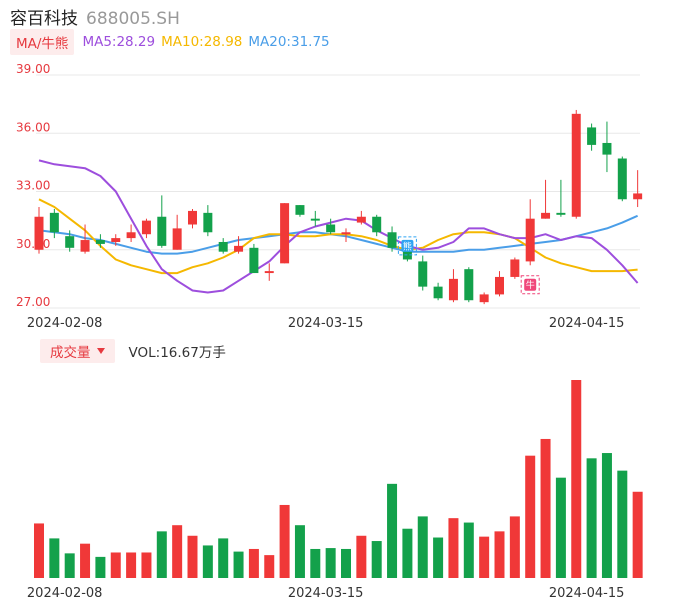 This screenshot has height=606, width=686. Describe the element at coordinates (338, 236) in the screenshot. I see `ma10-line` at that location.